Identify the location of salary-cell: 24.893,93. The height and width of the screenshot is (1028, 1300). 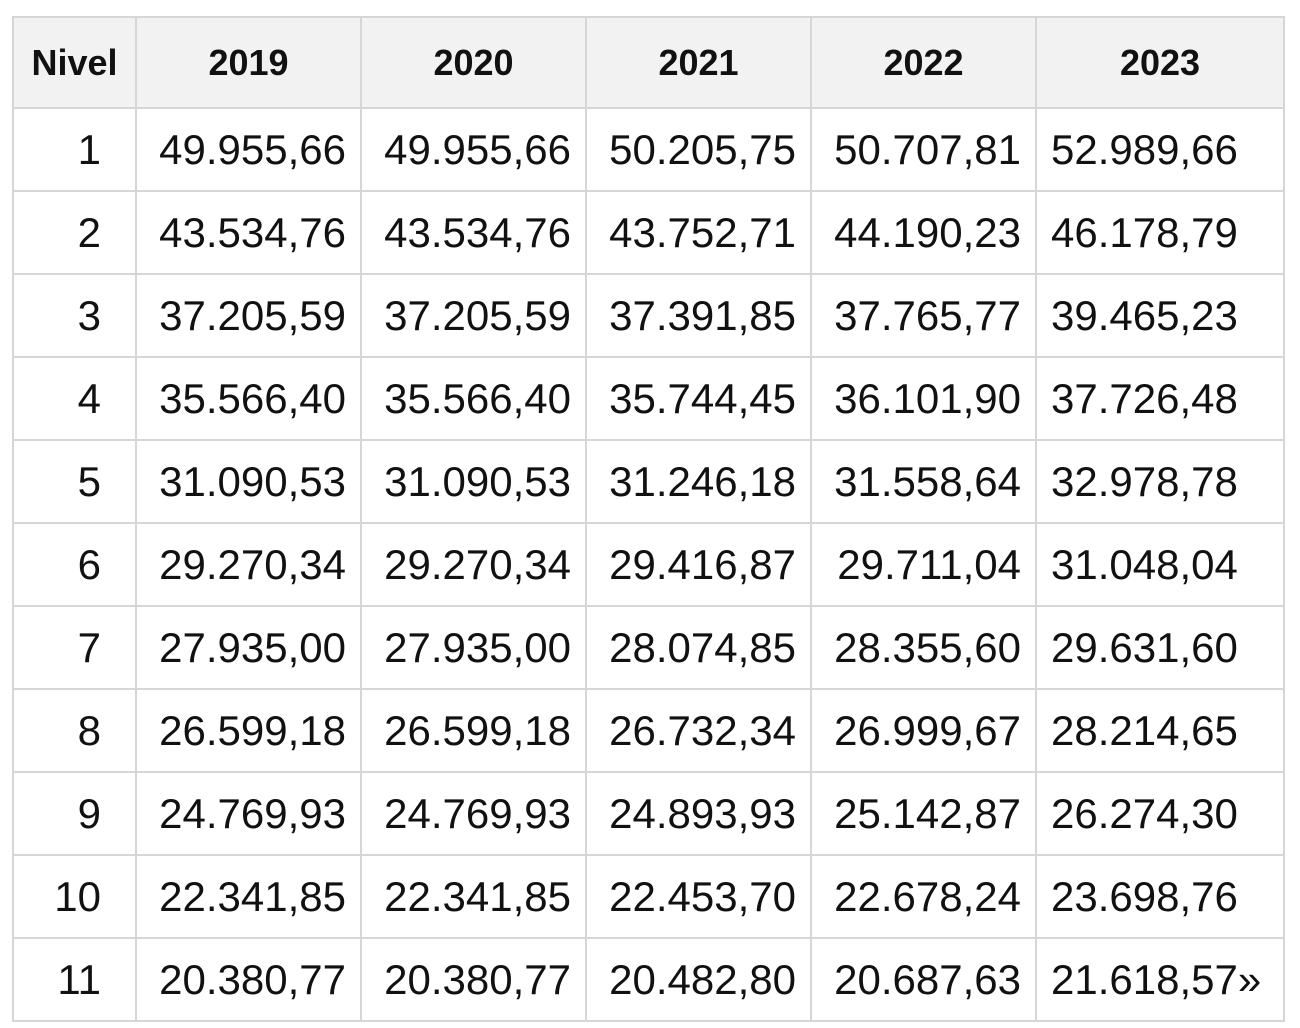
(698, 813).